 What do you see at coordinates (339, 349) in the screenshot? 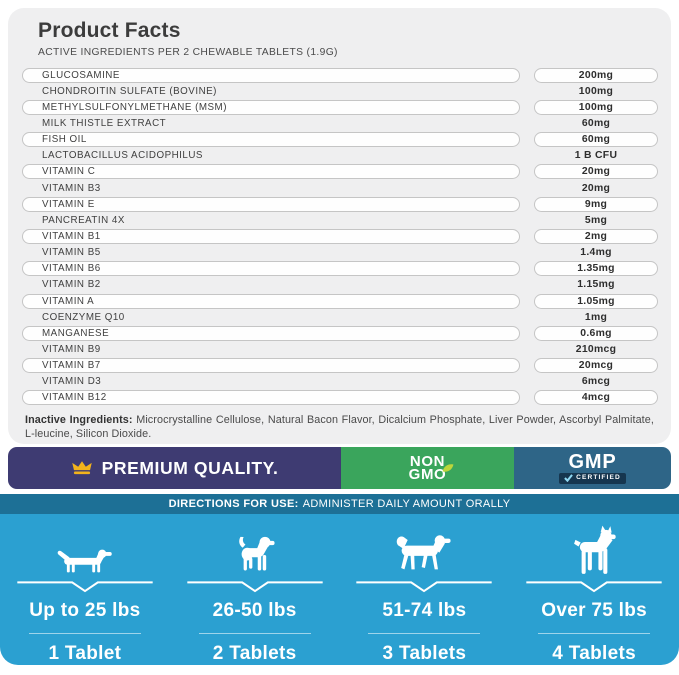
I see `ingredient-row: VITAMIN B9 210mcg` at bounding box center [339, 349].